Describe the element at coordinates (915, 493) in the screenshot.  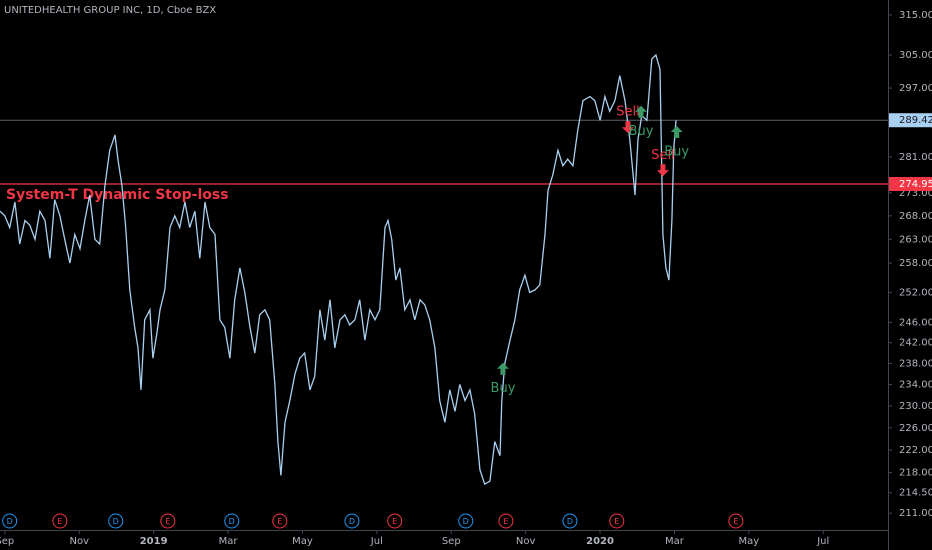
I see `y-tick-label: 214.50` at that location.